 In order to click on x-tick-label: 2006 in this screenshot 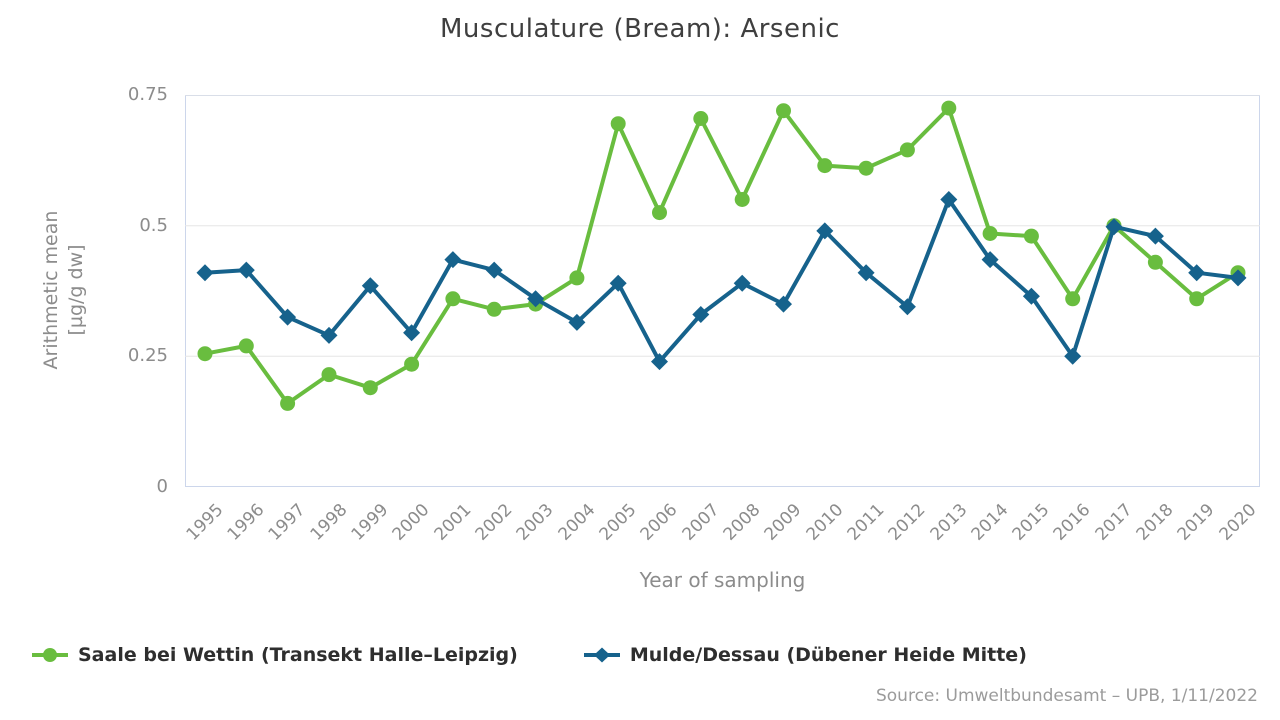, I will do `click(659, 522)`.